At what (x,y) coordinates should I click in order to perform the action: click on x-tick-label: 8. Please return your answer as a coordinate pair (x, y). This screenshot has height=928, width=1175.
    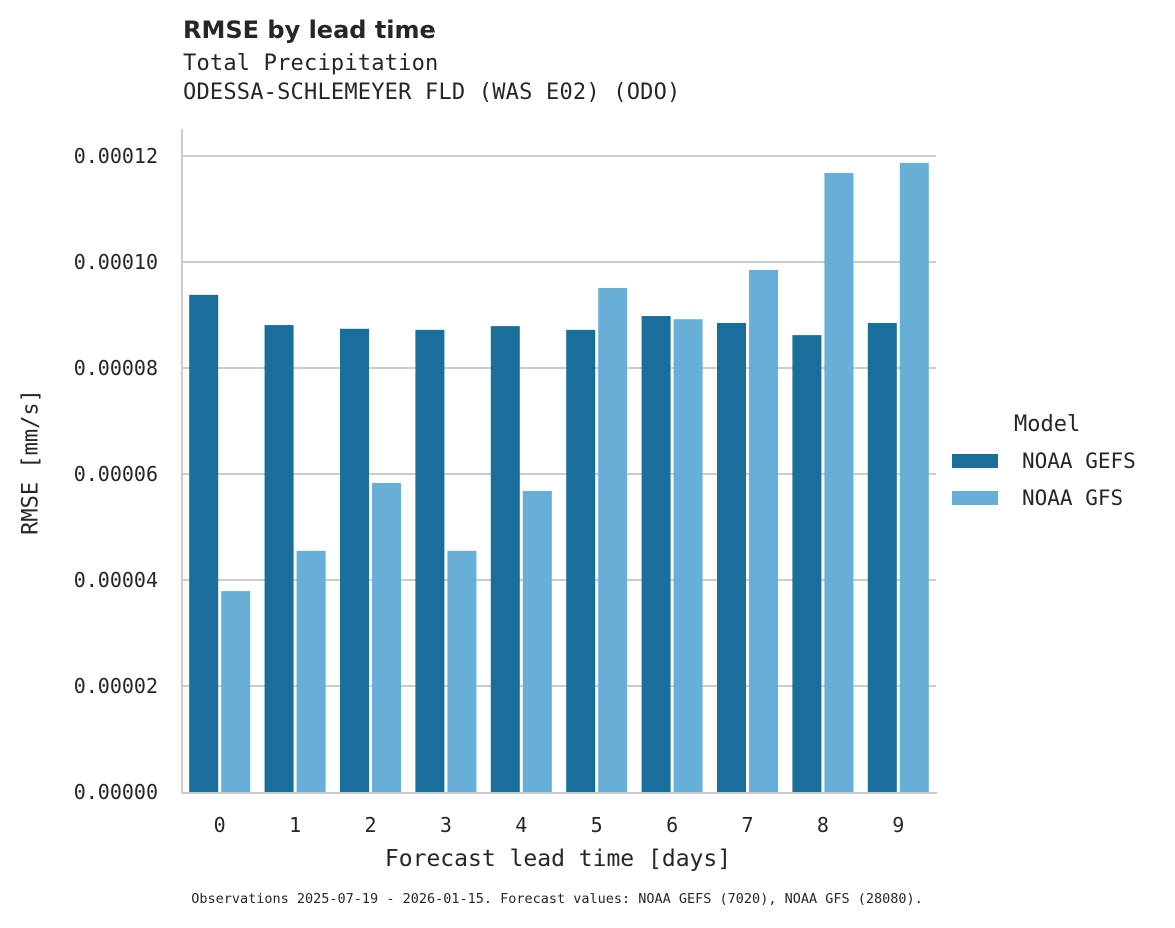
    Looking at the image, I should click on (822, 825).